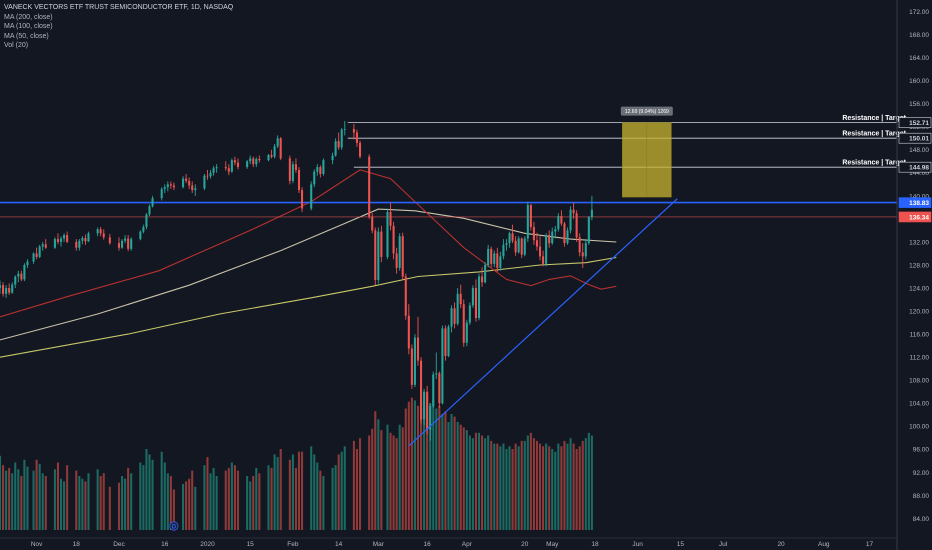 The height and width of the screenshot is (550, 932). What do you see at coordinates (681, 544) in the screenshot?
I see `x-tick-label: 15` at bounding box center [681, 544].